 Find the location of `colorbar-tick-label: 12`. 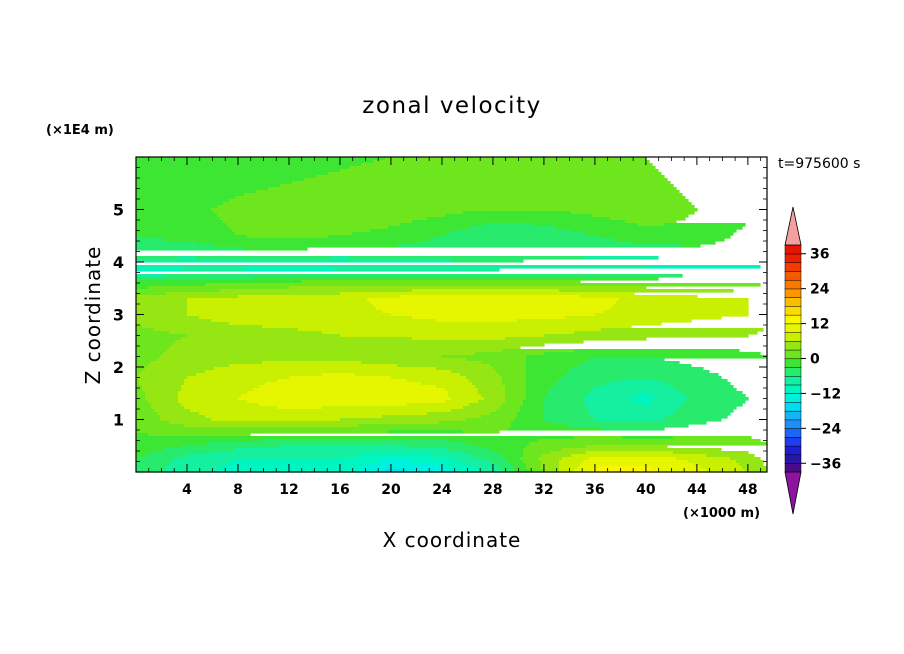

colorbar-tick-label: 12 is located at coordinates (819, 325).